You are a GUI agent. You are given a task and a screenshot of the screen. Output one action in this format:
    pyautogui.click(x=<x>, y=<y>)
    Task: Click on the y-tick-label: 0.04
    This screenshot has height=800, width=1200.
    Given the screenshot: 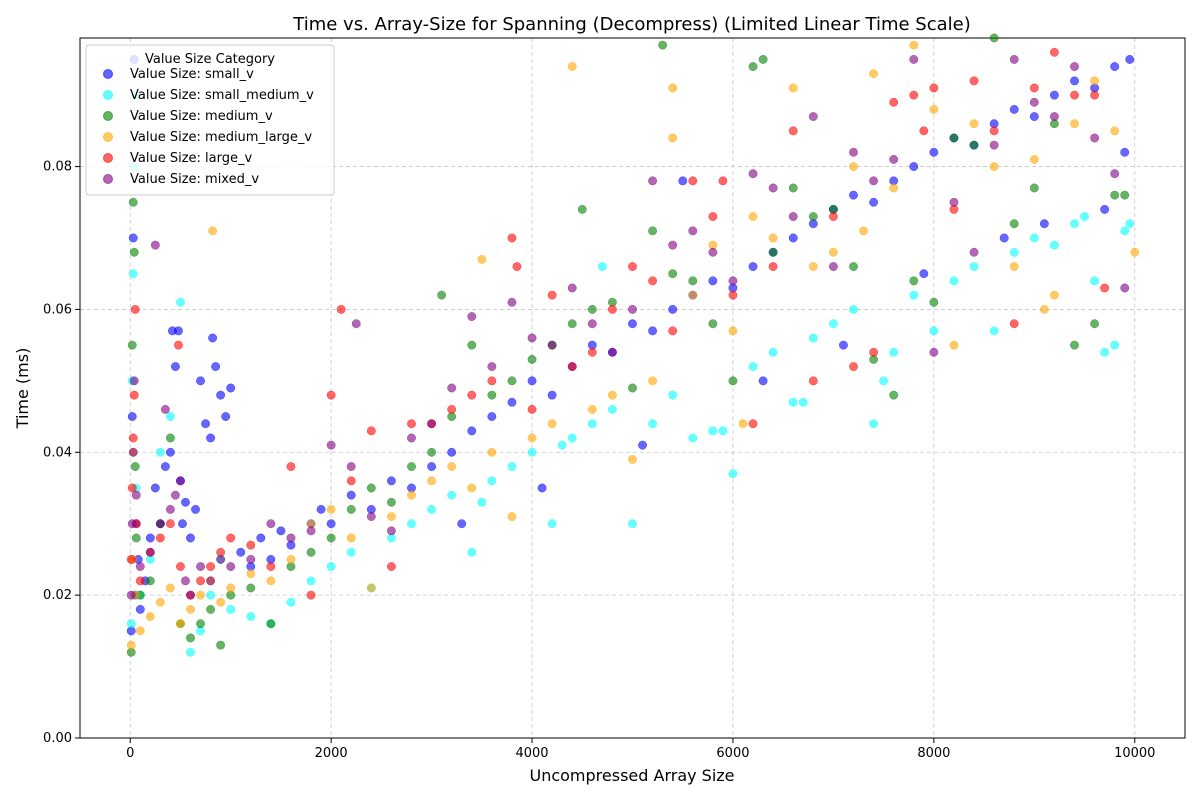 What is the action you would take?
    pyautogui.click(x=57, y=452)
    